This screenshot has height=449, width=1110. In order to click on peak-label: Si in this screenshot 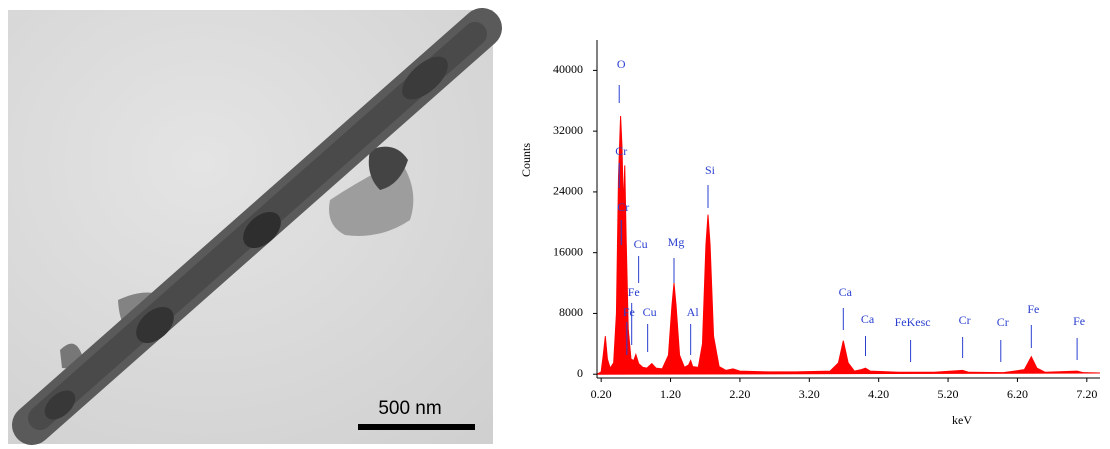, I will do `click(710, 170)`.